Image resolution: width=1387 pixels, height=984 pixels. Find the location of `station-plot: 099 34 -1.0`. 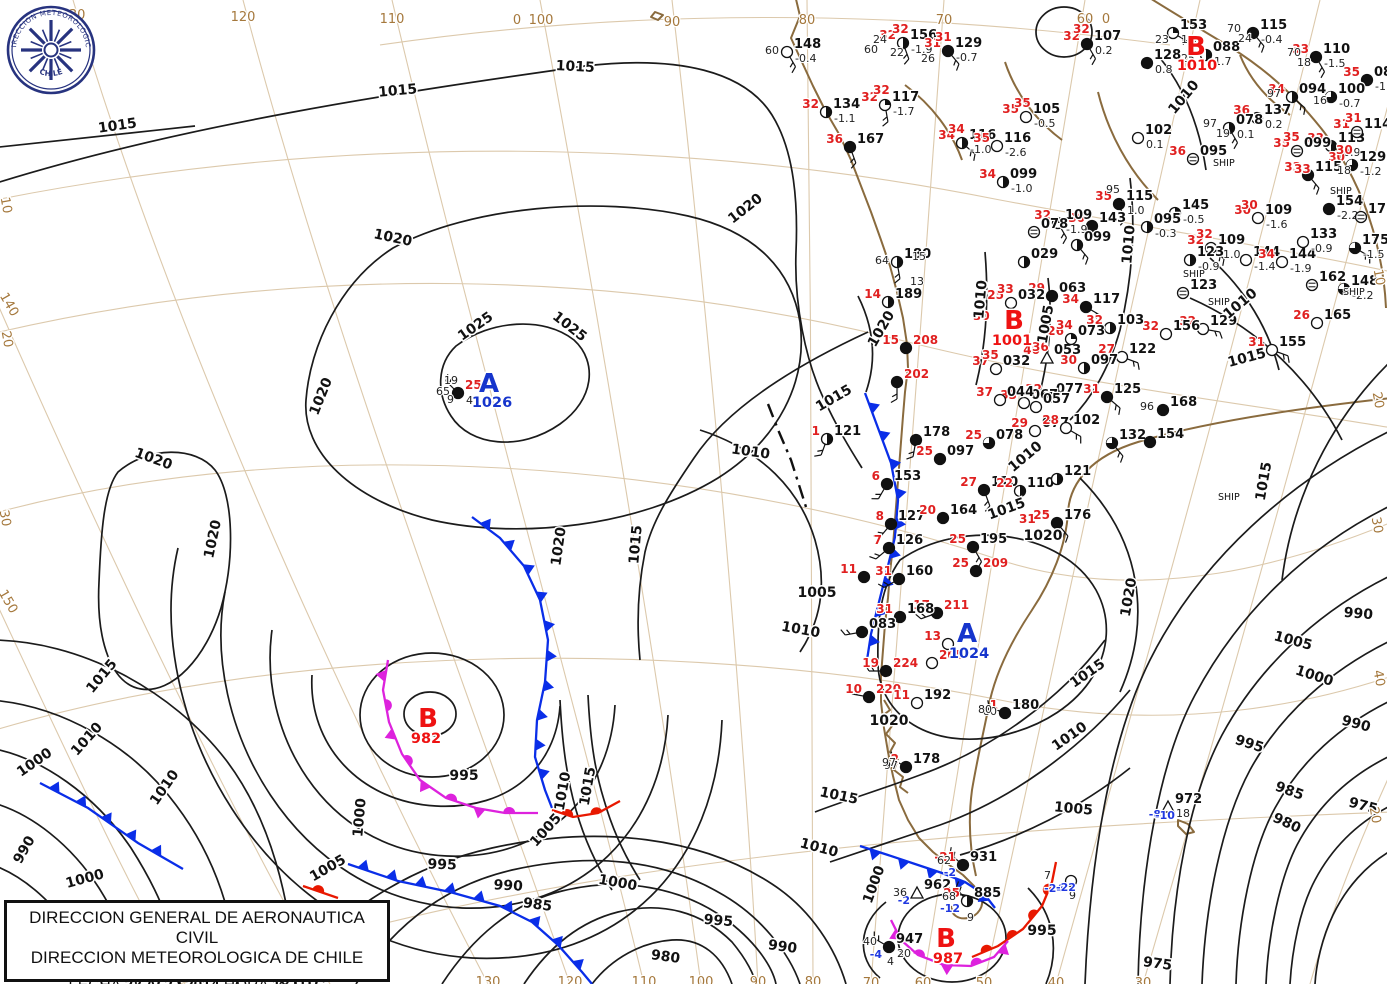

station-plot: 099 34 -1.0 is located at coordinates (1008, 181).